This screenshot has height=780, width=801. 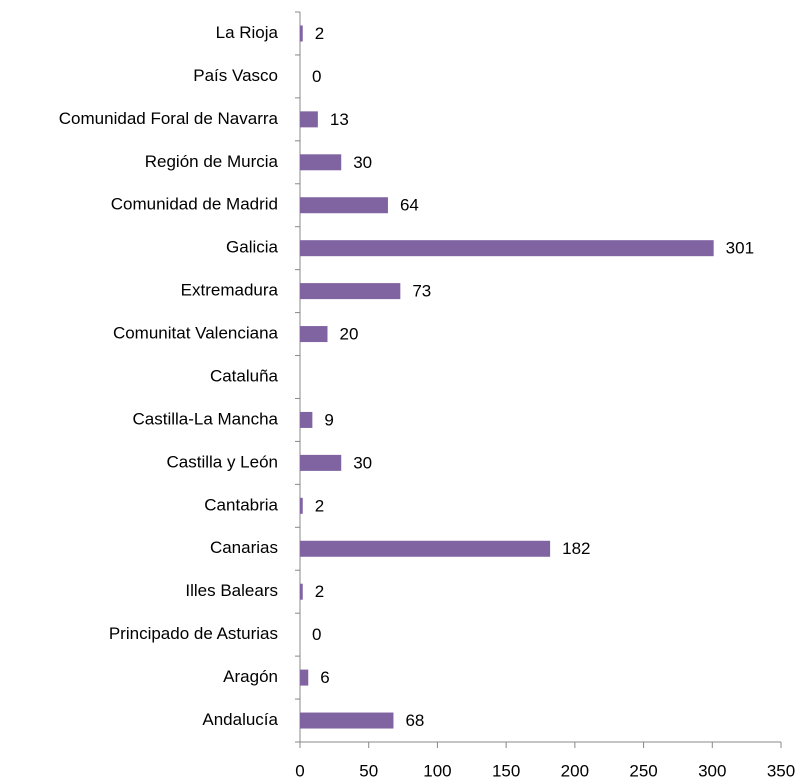 What do you see at coordinates (212, 161) in the screenshot?
I see `y-tick-label: Región de Murcia` at bounding box center [212, 161].